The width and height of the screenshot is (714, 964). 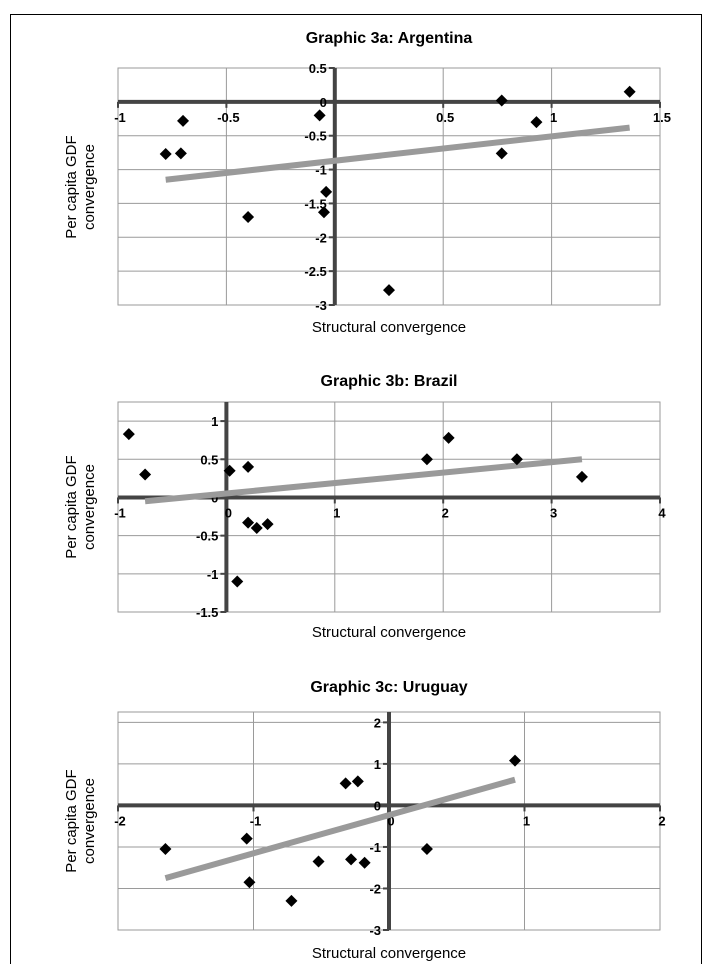 What do you see at coordinates (662, 512) in the screenshot?
I see `x-tick-label: 4` at bounding box center [662, 512].